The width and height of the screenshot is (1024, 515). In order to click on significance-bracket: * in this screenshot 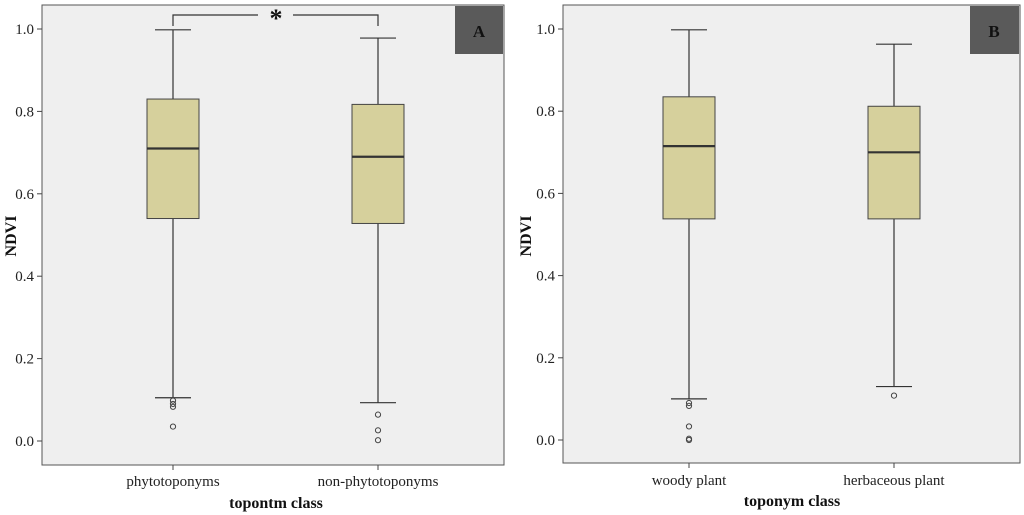, I will do `click(275, 18)`.